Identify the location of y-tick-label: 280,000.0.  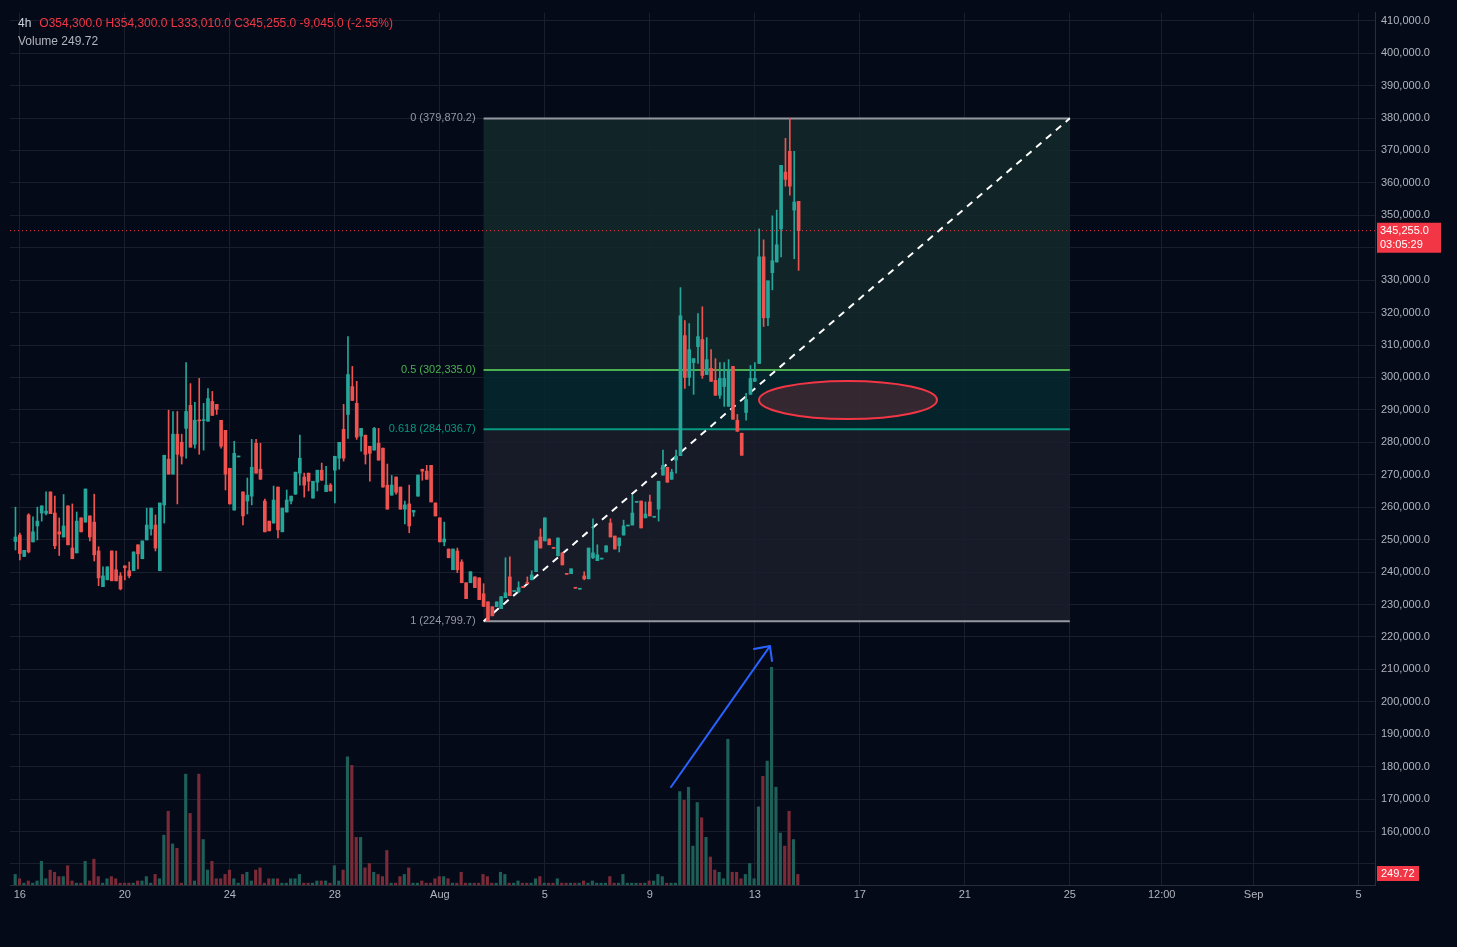
(1405, 441).